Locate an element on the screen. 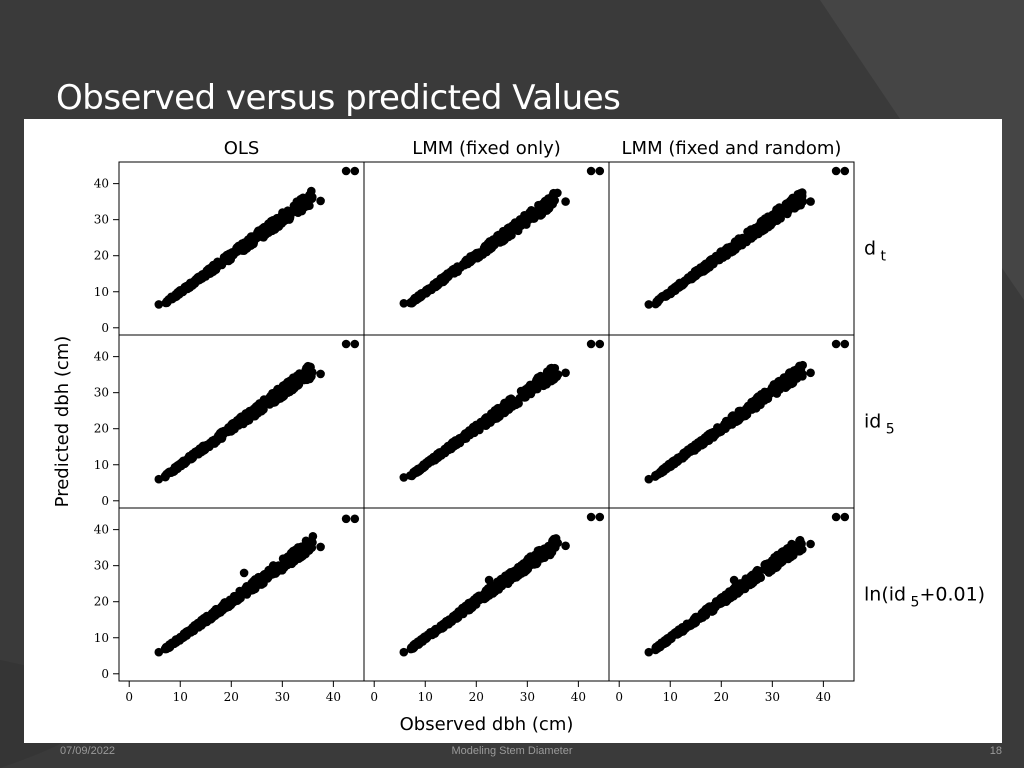  x-tick-label: 0 is located at coordinates (129, 697).